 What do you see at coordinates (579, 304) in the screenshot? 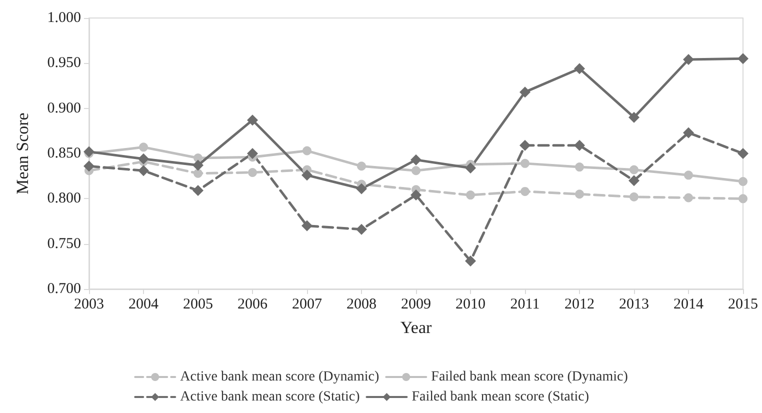
I see `x-tick-label: 2012` at bounding box center [579, 304].